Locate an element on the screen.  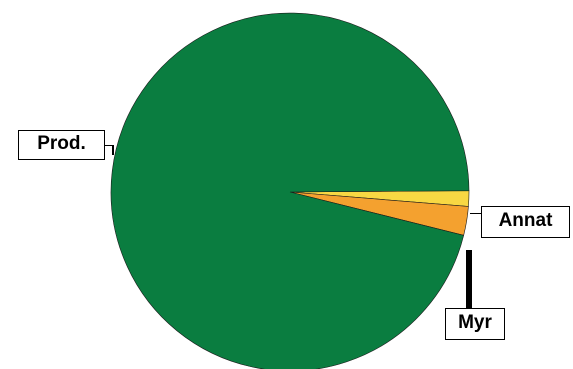
slice-label-annat: Annat is located at coordinates (525, 222).